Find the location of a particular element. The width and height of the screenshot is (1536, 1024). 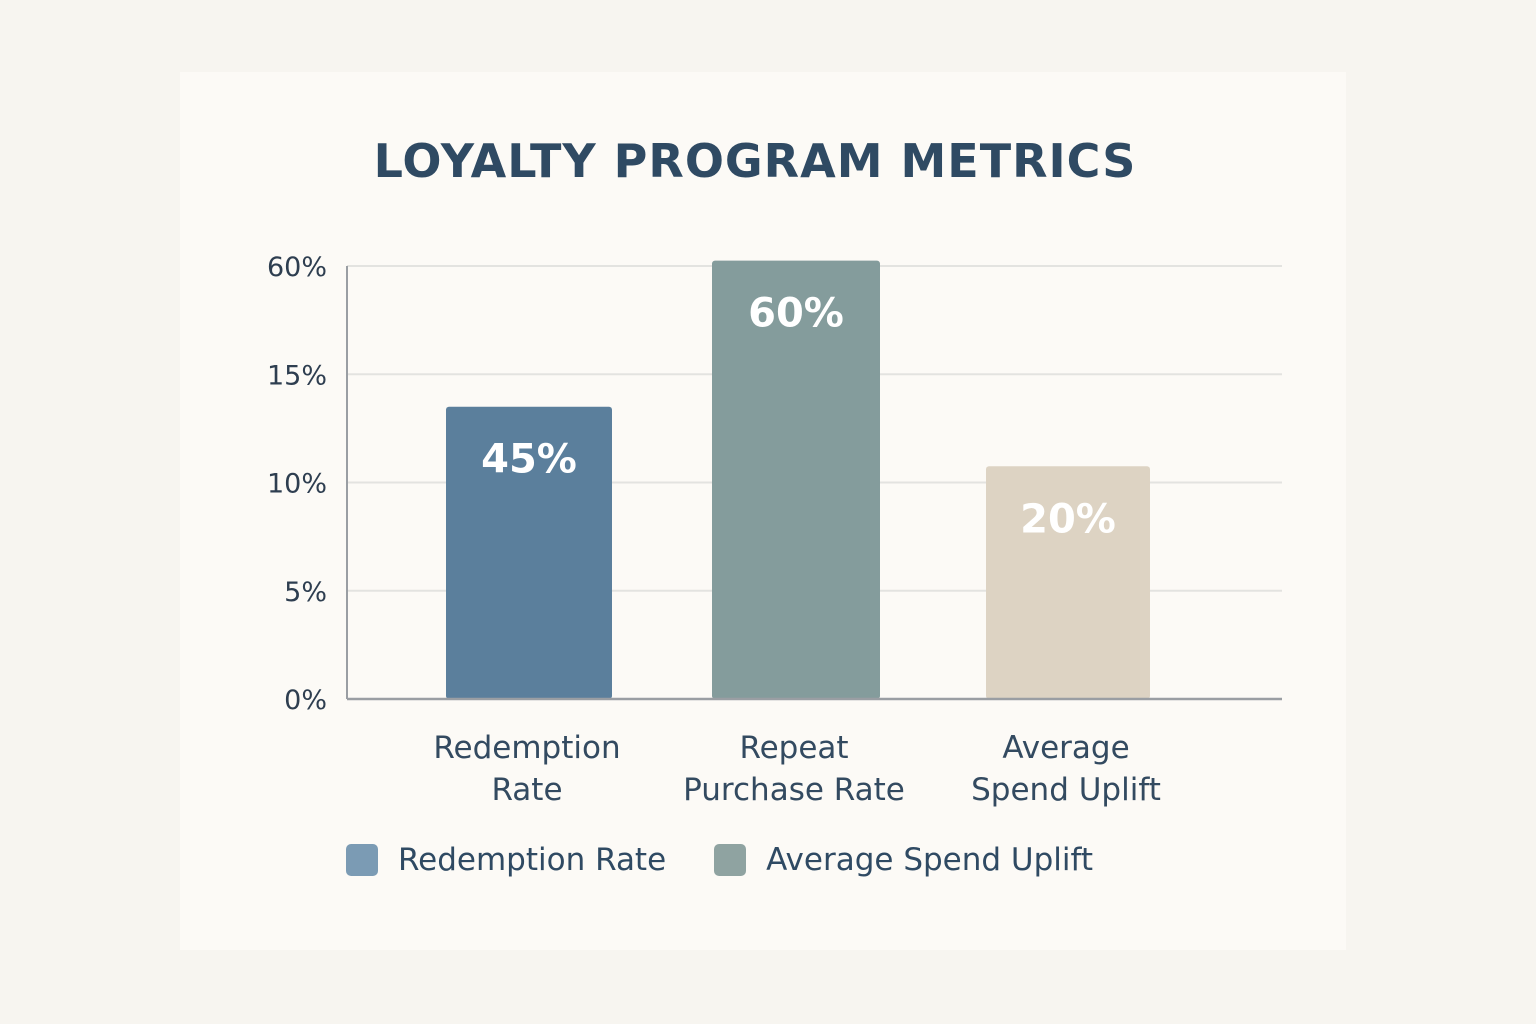

x-category-label: Spend Uplift is located at coordinates (1066, 790).